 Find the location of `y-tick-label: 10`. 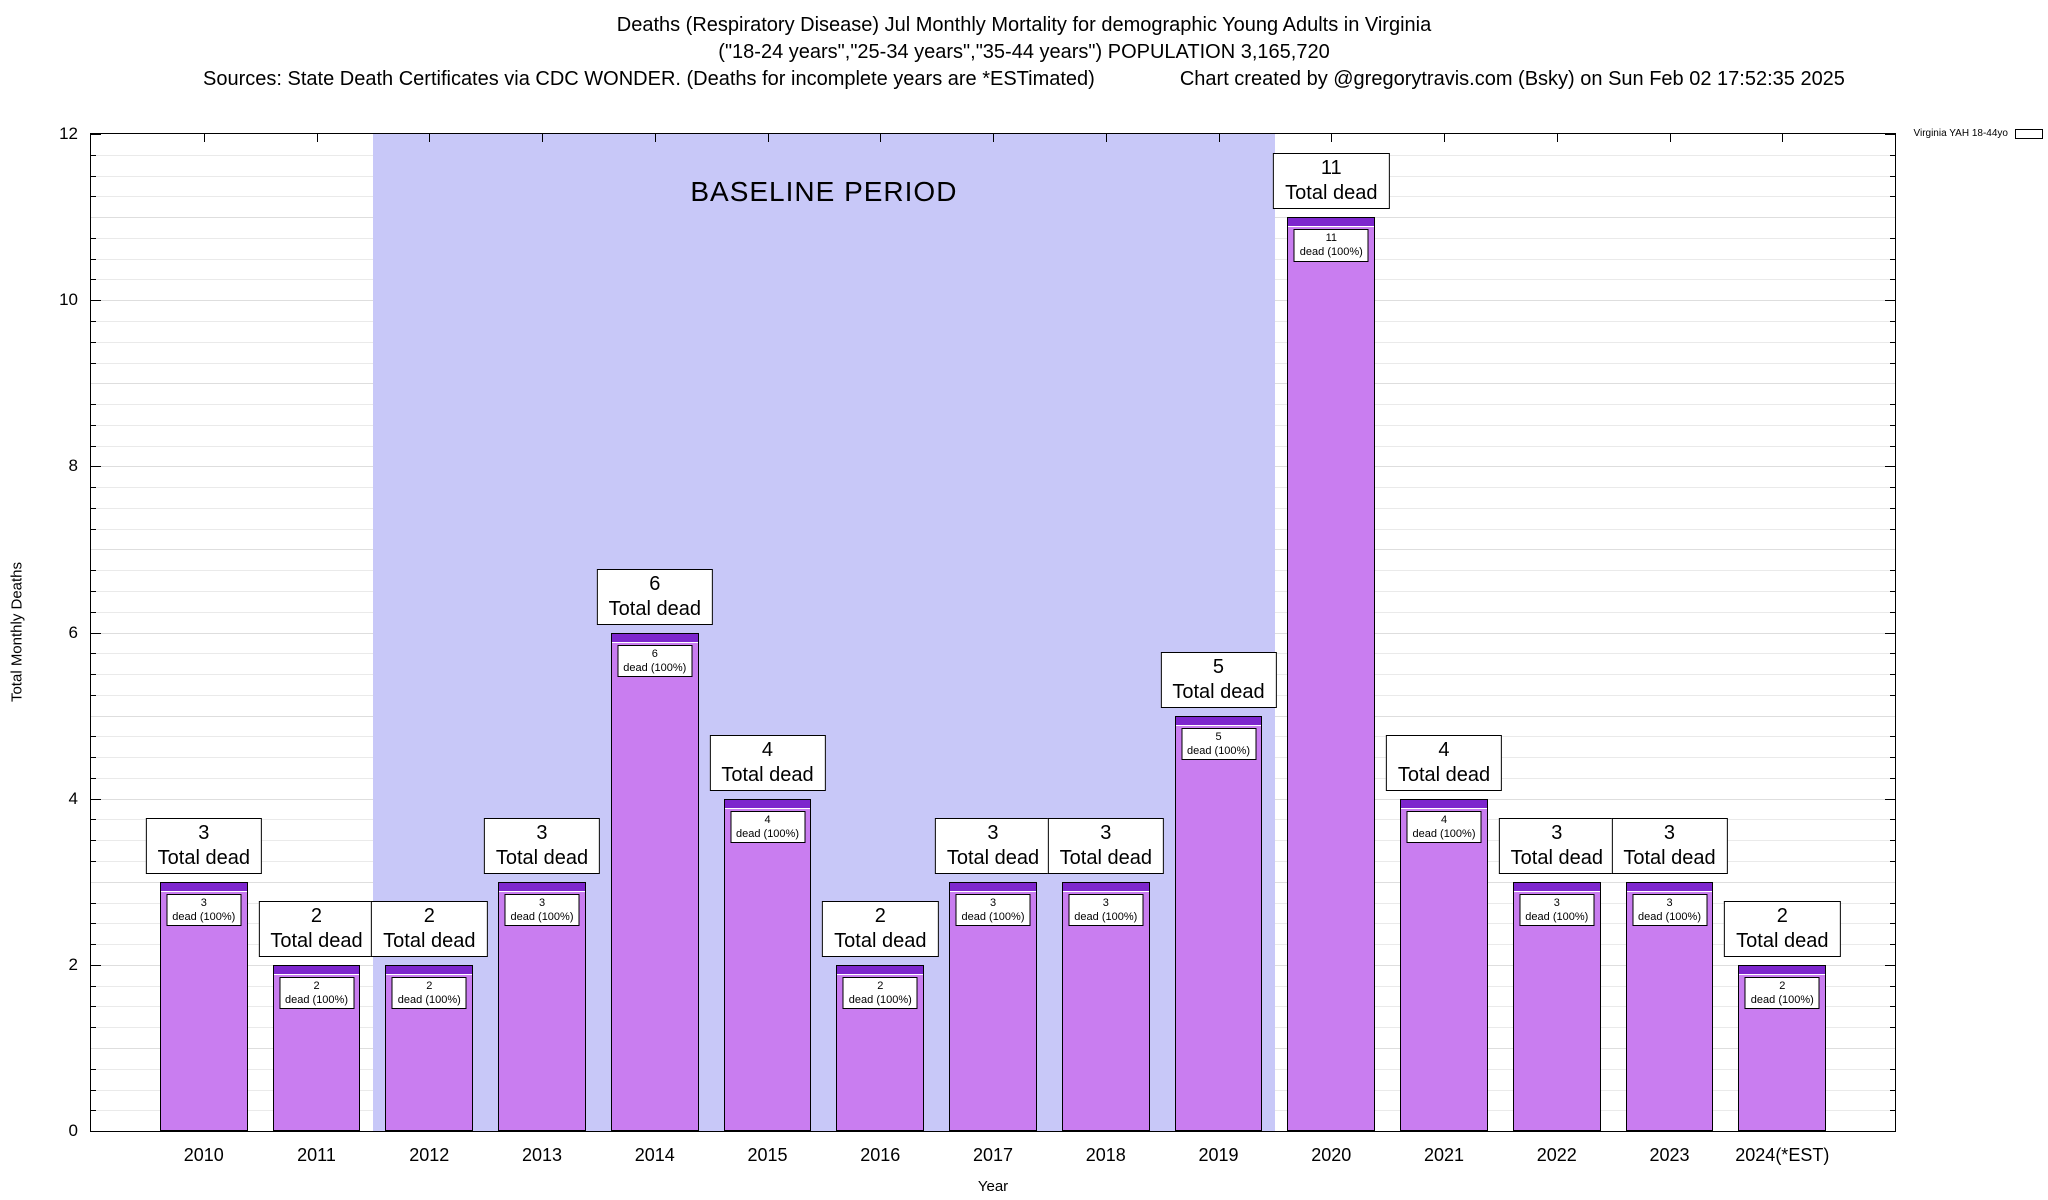

y-tick-label: 10 is located at coordinates (68, 300).